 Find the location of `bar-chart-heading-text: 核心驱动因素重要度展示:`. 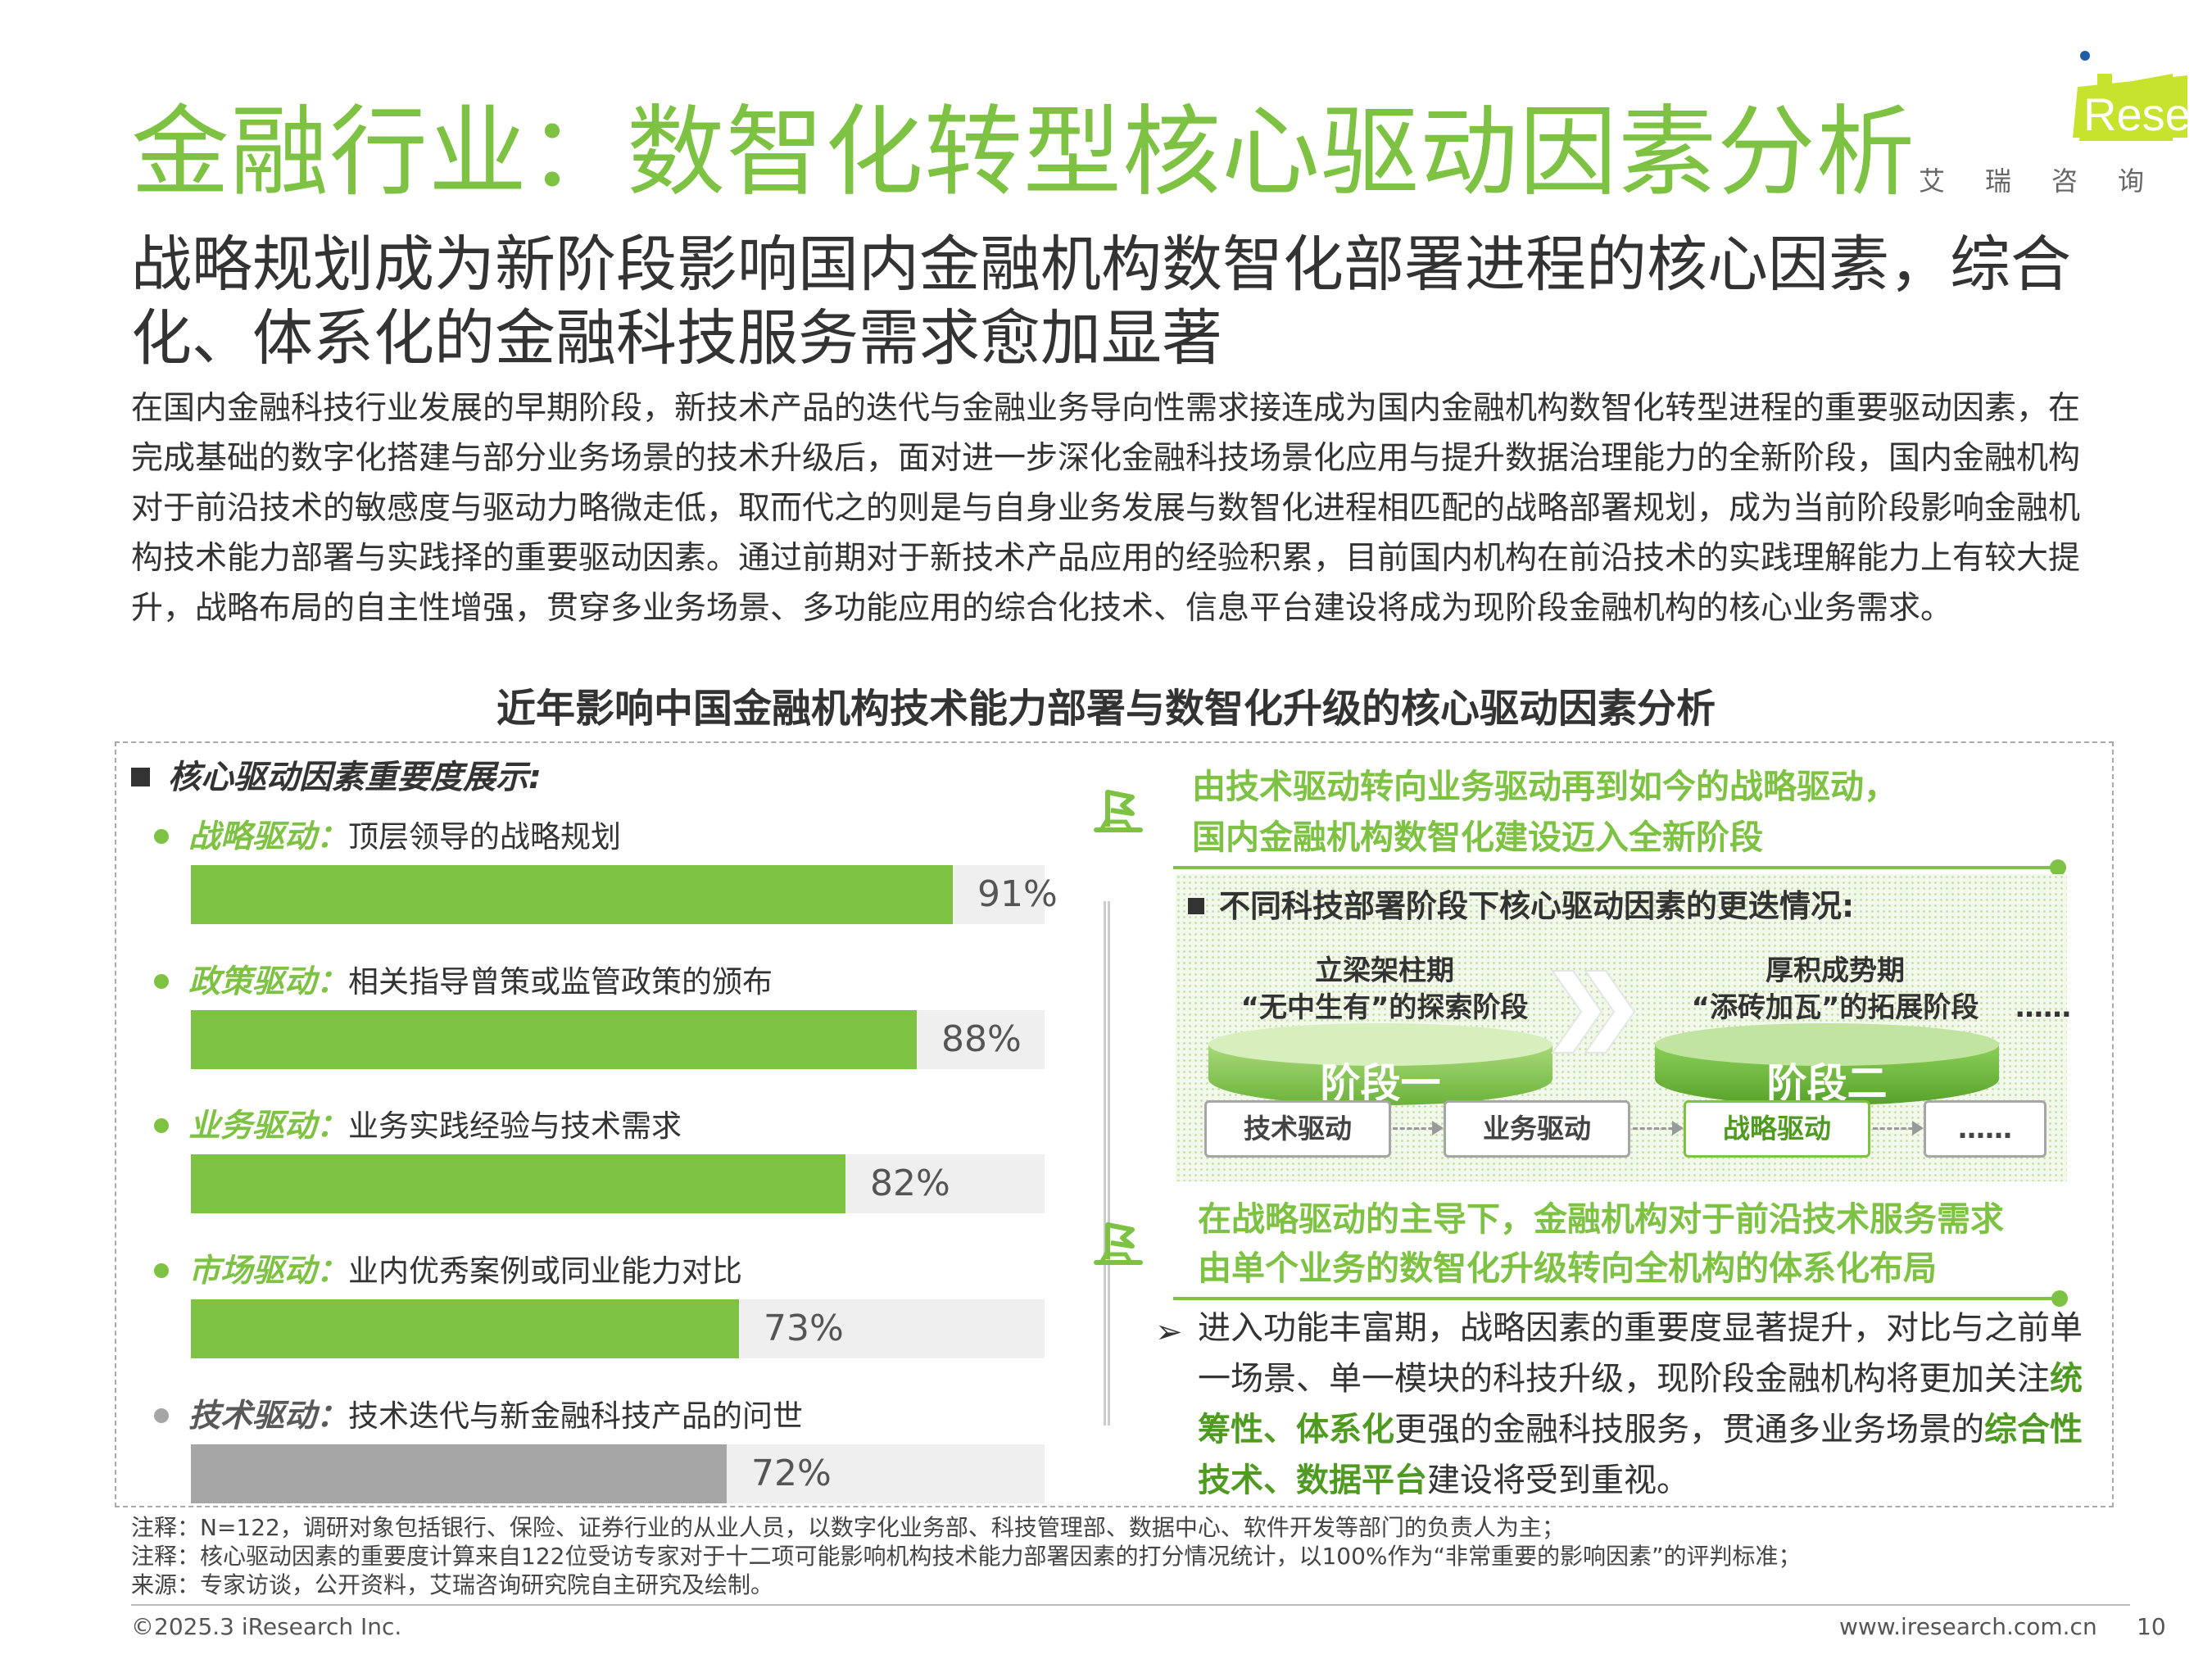

bar-chart-heading-text: 核心驱动因素重要度展示: is located at coordinates (355, 777).